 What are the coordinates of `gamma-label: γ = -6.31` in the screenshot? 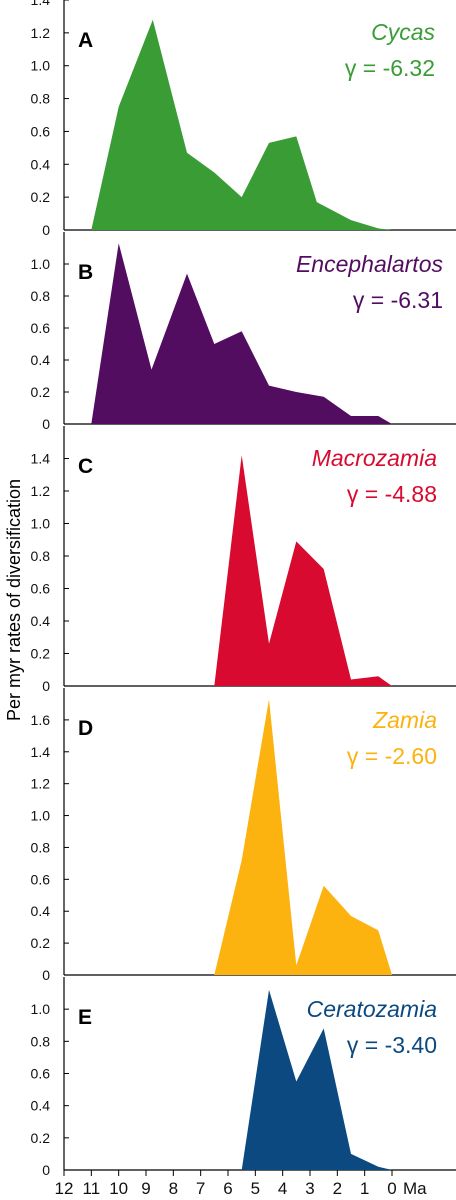 It's located at (398, 300).